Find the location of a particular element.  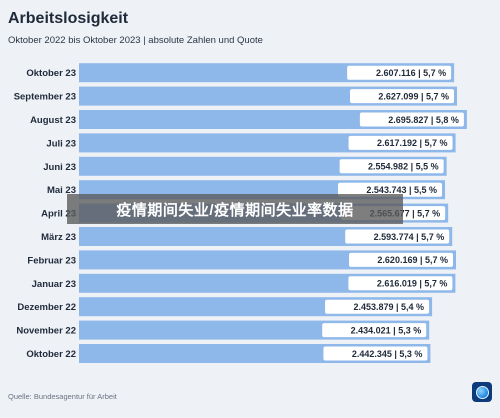

data-label: 2.453.879 | 5,4 % is located at coordinates (388, 307).